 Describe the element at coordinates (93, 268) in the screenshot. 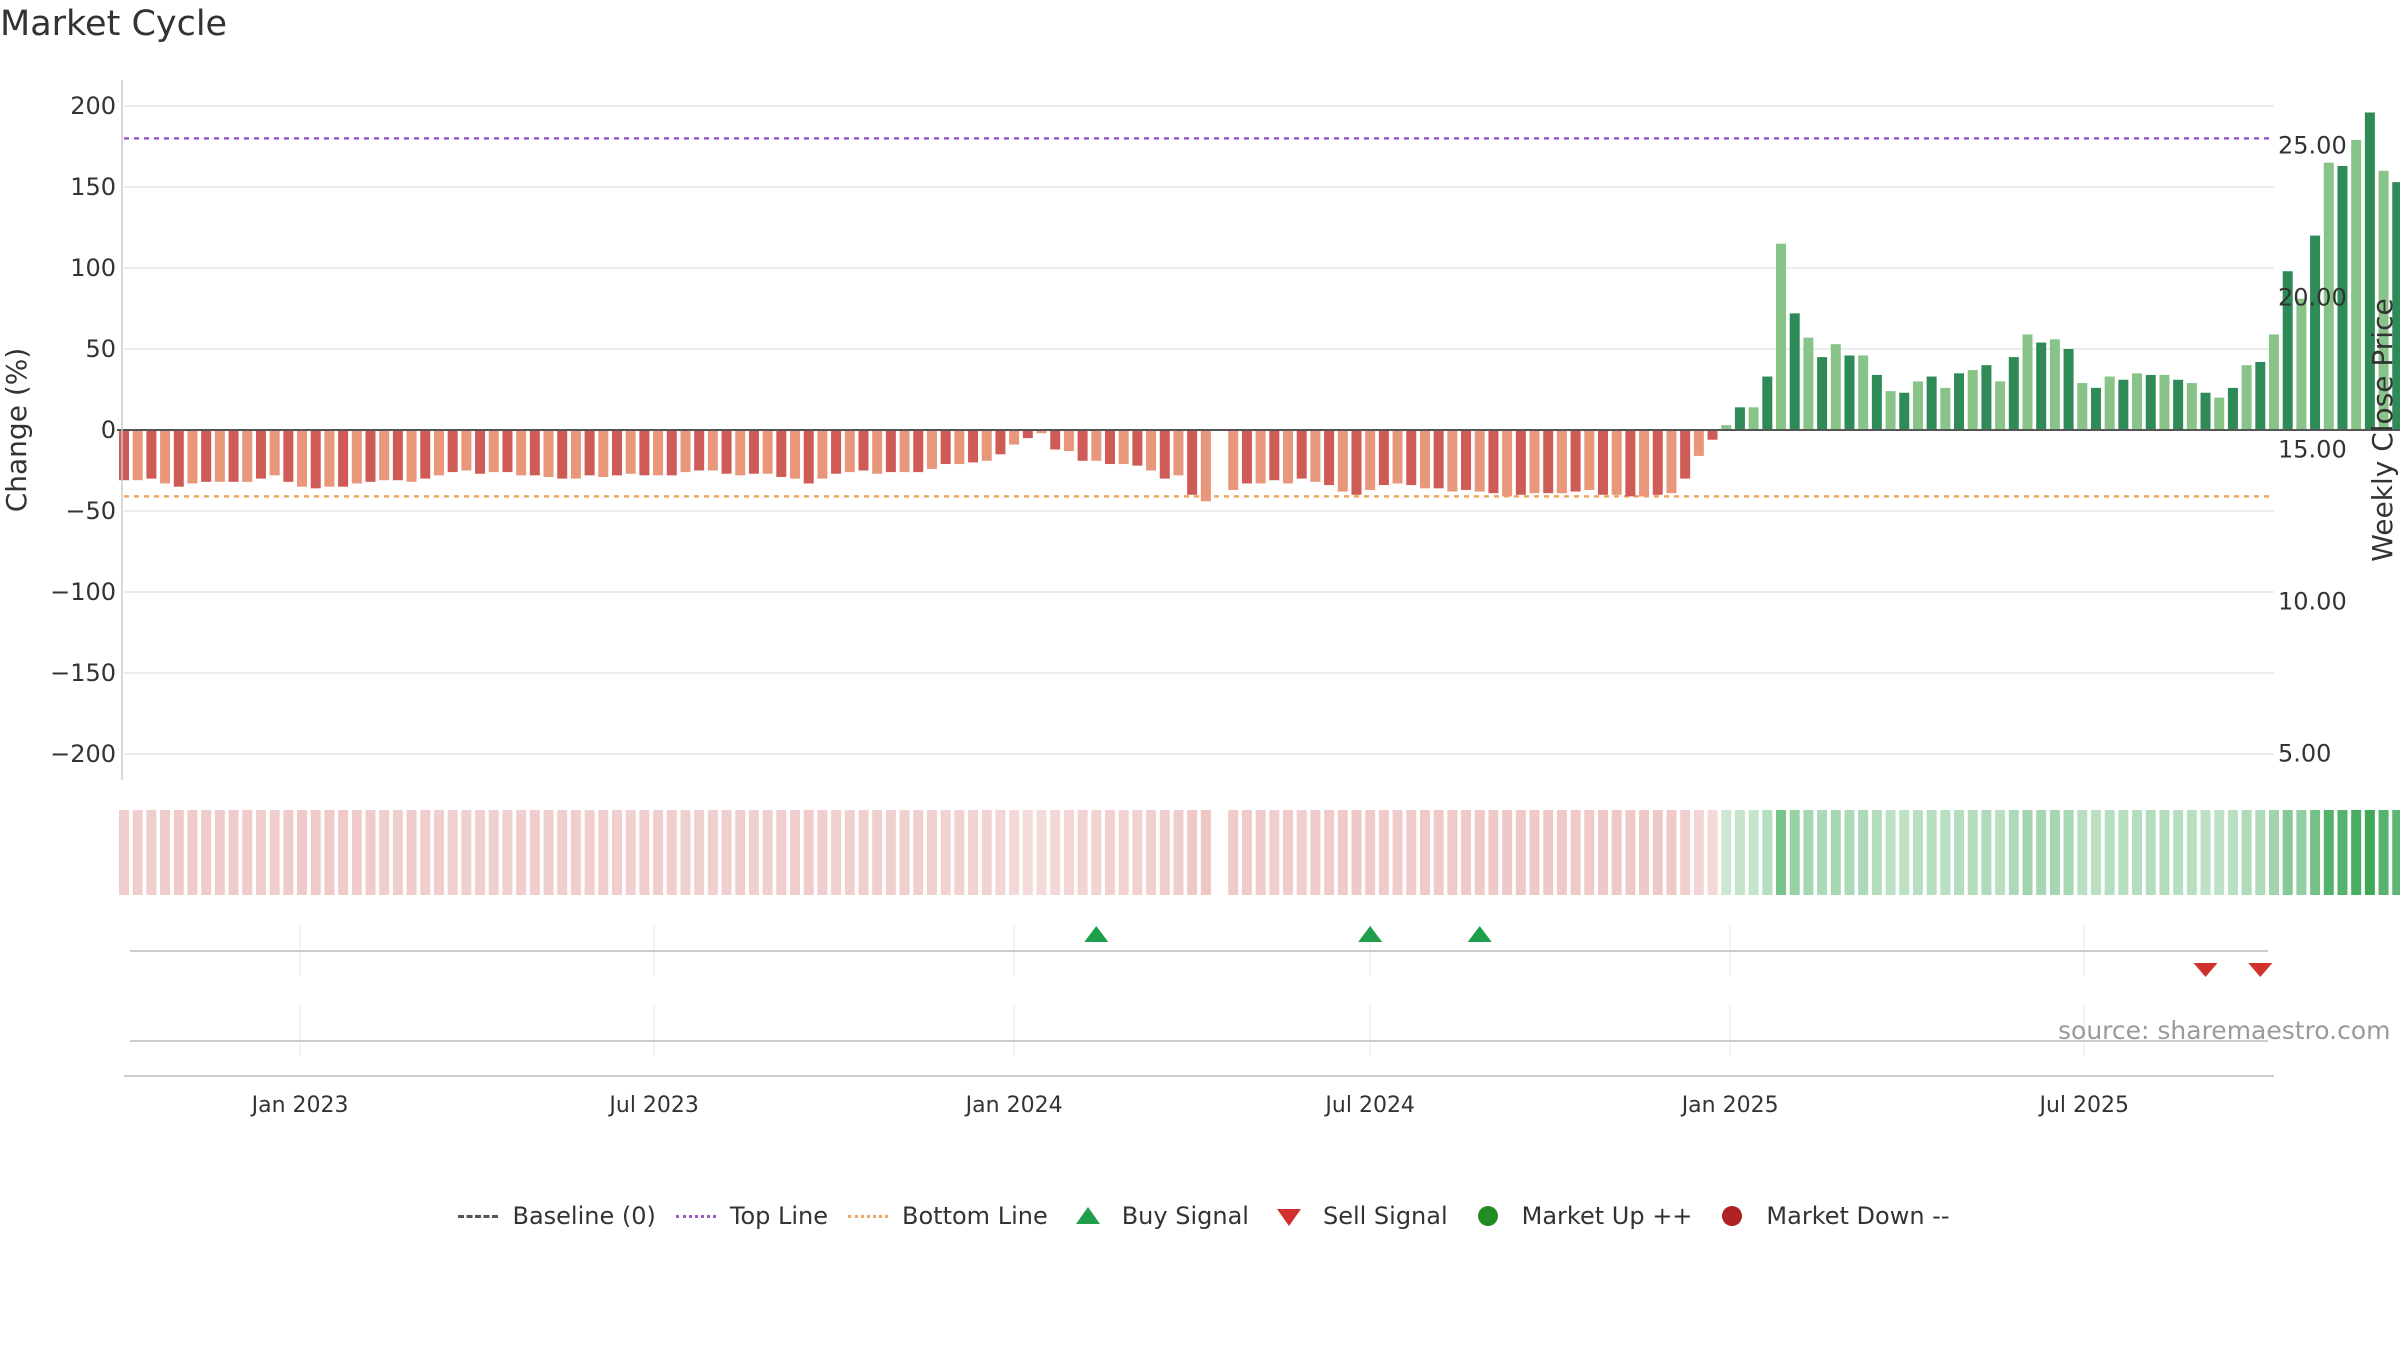

I see `left-tick-label: 100` at that location.